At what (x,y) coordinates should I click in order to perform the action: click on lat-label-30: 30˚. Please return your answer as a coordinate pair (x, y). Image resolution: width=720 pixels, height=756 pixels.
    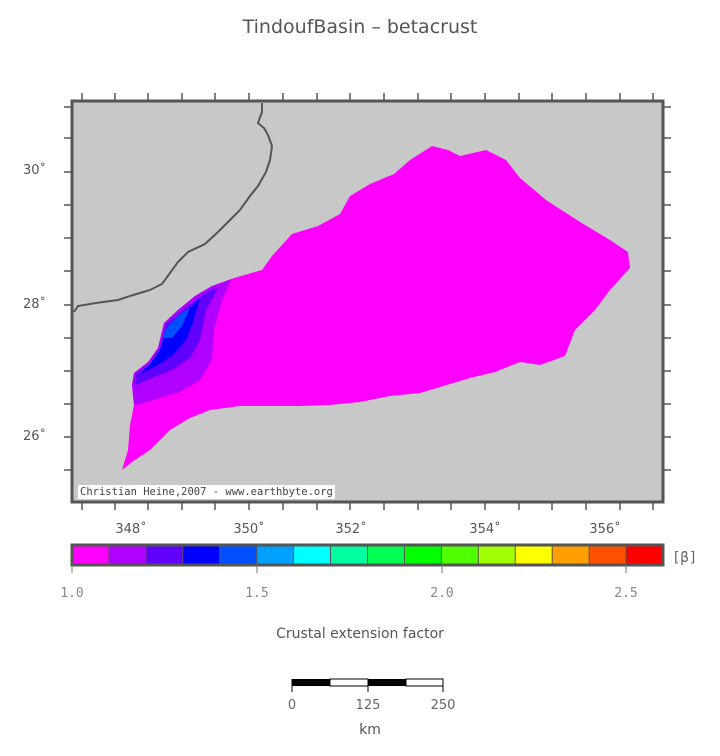
    Looking at the image, I should click on (34, 170).